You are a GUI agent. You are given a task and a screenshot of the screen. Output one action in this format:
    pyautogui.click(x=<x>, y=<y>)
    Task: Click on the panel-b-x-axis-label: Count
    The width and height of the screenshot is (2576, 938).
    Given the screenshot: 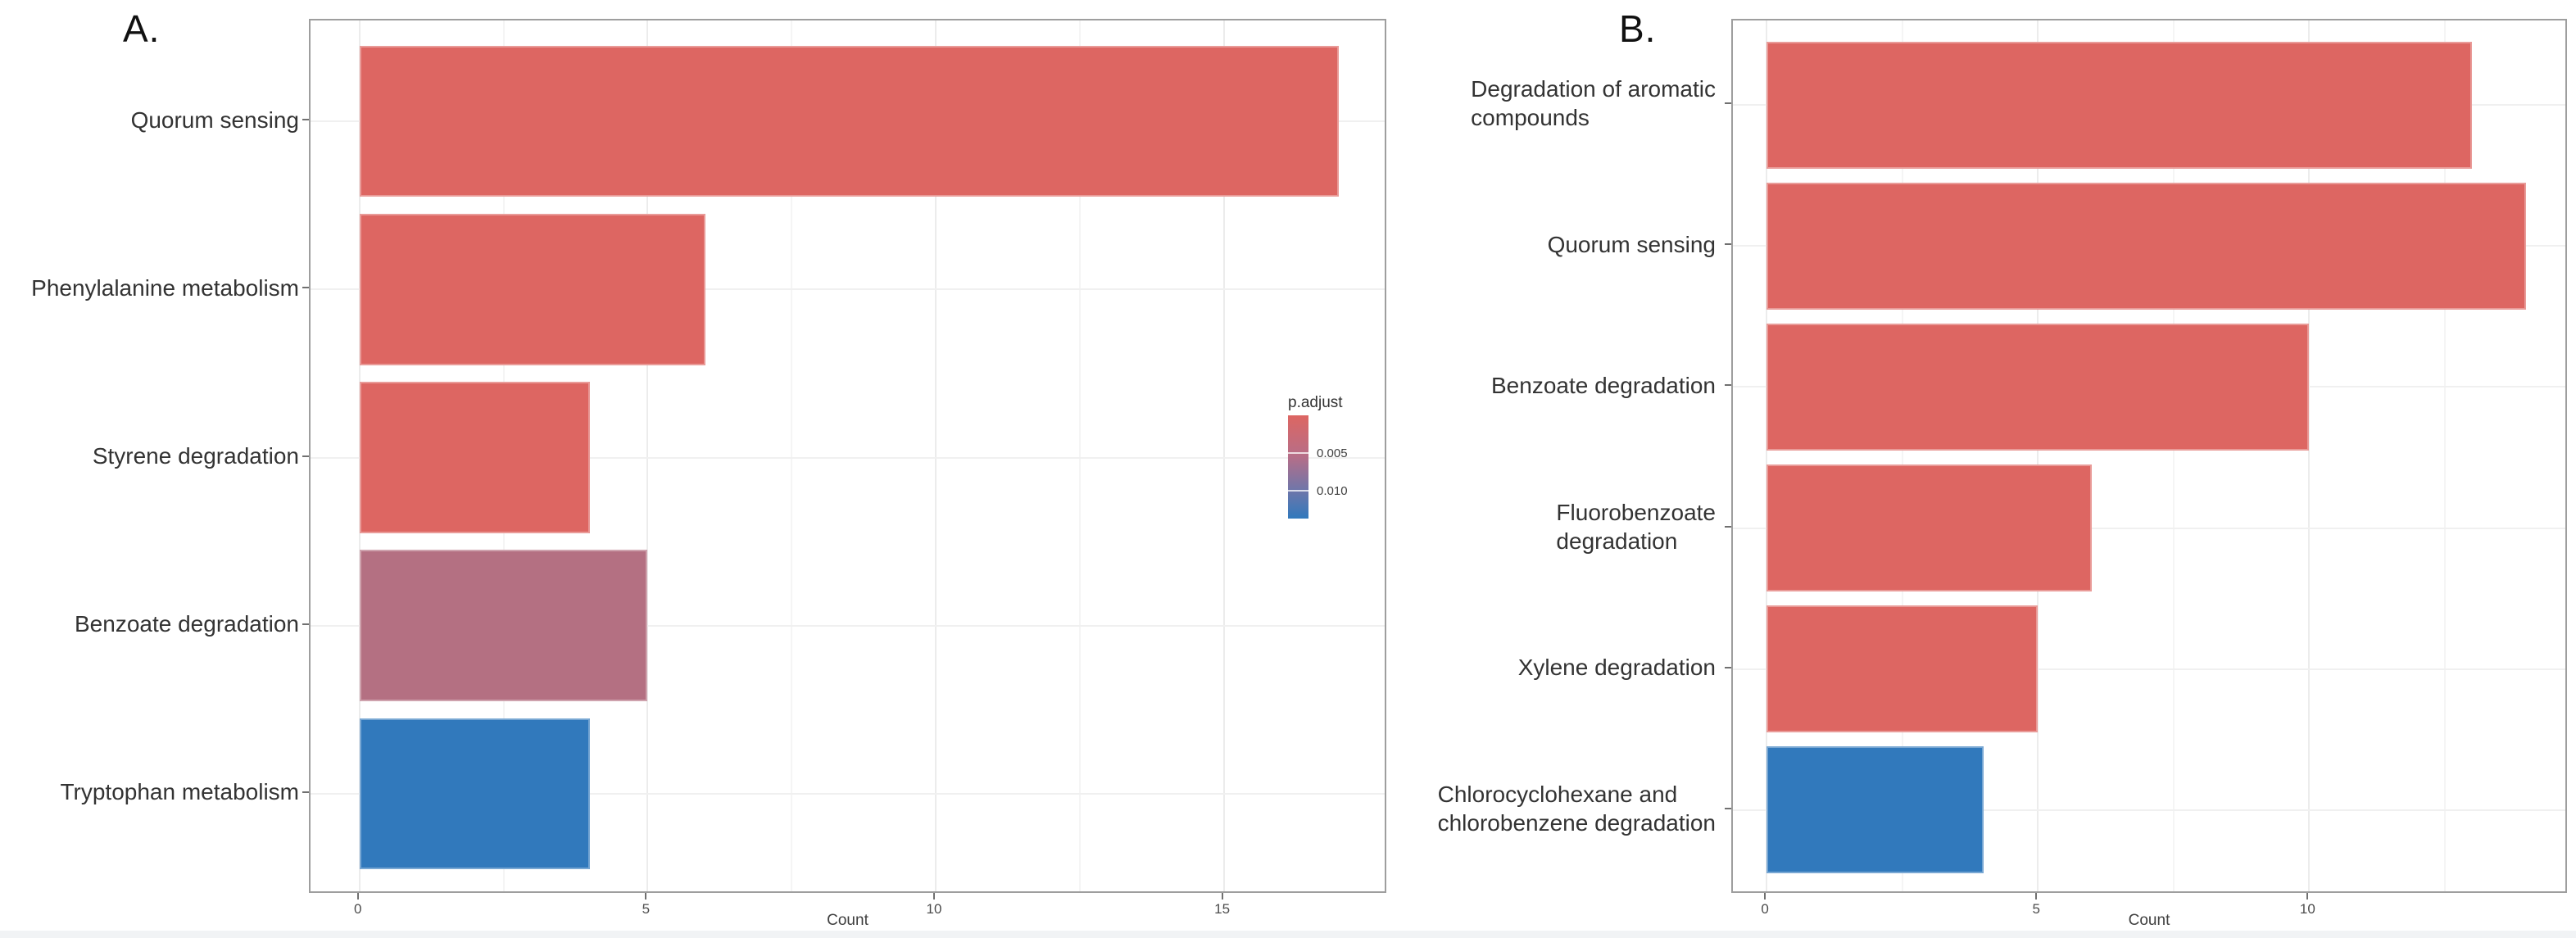 What is the action you would take?
    pyautogui.click(x=2149, y=920)
    